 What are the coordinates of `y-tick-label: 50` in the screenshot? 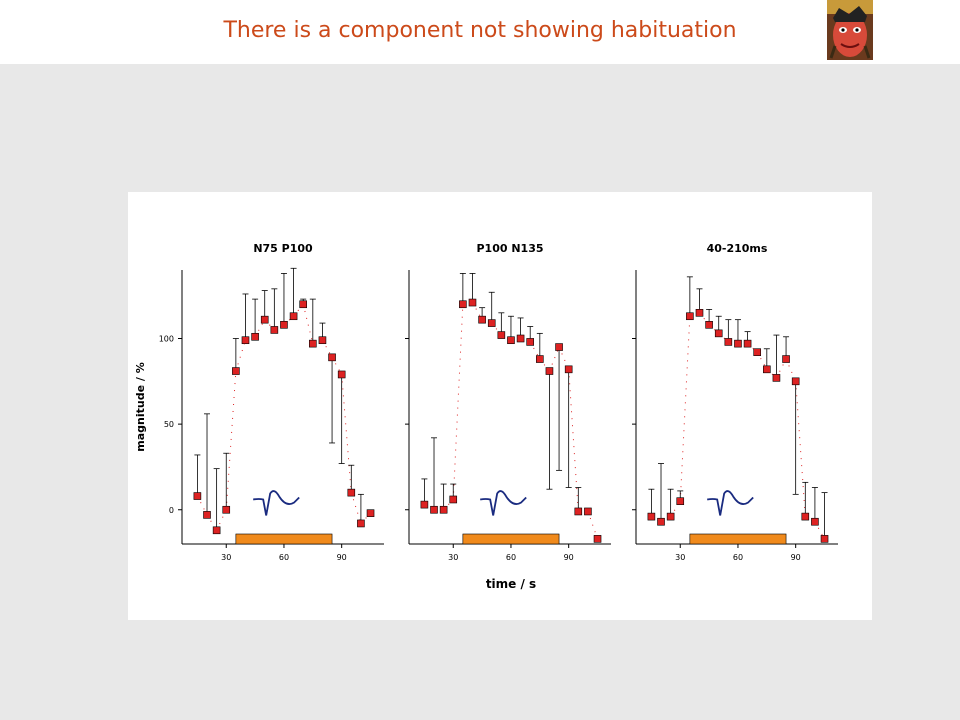 It's located at (169, 424).